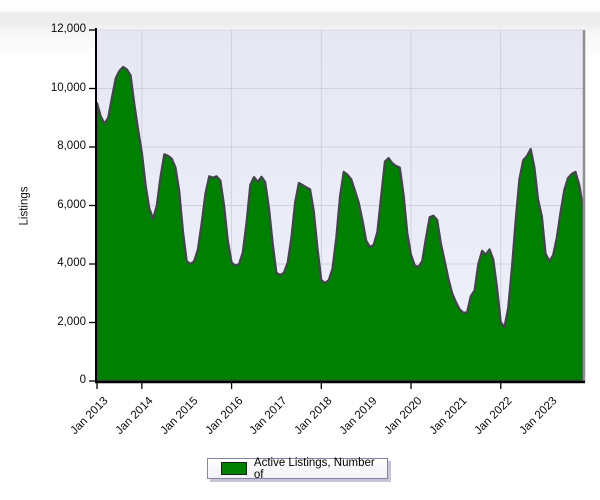  What do you see at coordinates (68, 29) in the screenshot?
I see `y-tick-label: 12,000` at bounding box center [68, 29].